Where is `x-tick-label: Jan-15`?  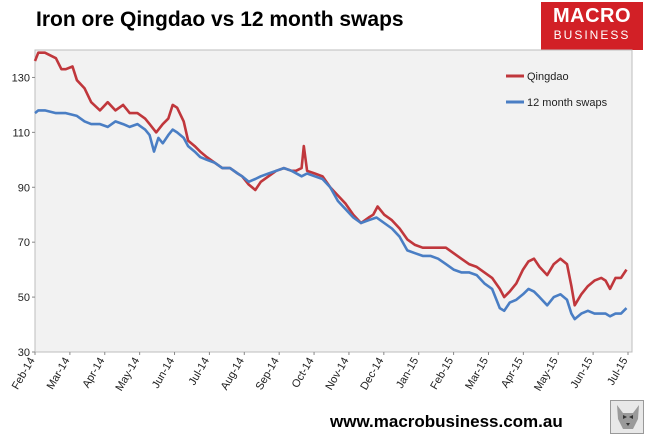
x-tick-label: Jan-15 is located at coordinates (407, 373).